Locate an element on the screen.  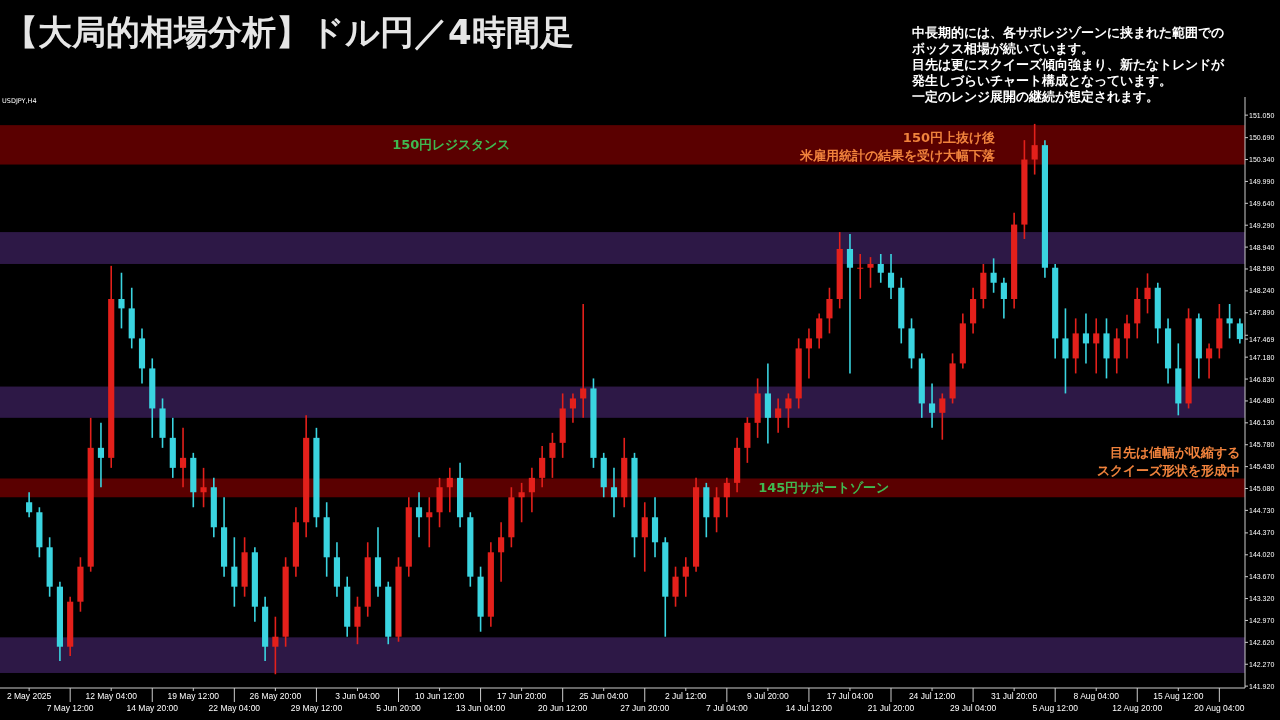
x-tick-label: 12 Aug 20:00 is located at coordinates (1137, 708).